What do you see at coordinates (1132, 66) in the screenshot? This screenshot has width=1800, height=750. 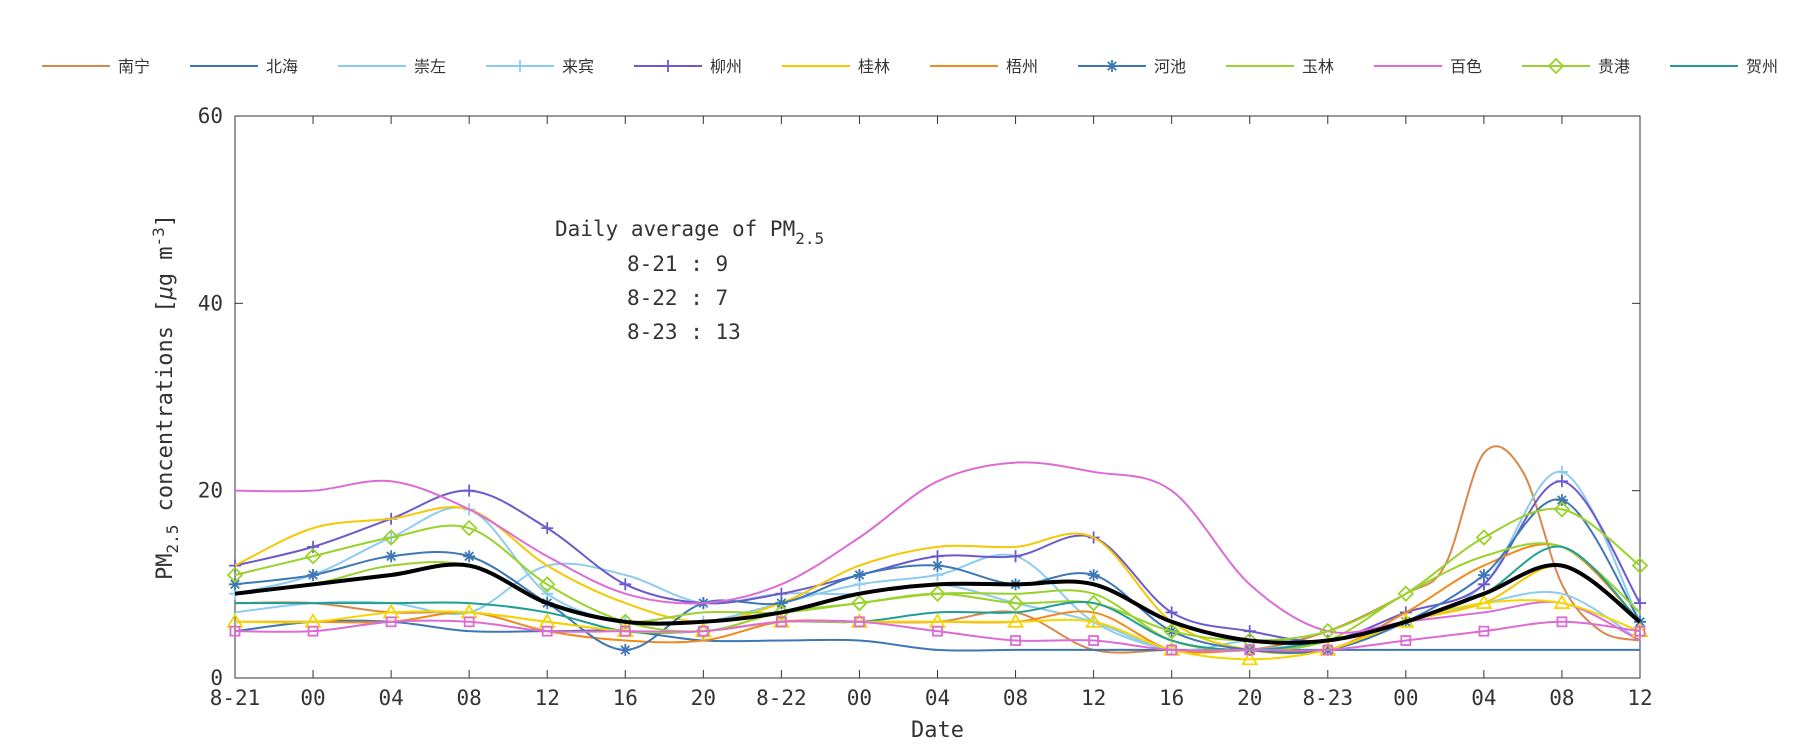 I see `legend-item: 河池` at bounding box center [1132, 66].